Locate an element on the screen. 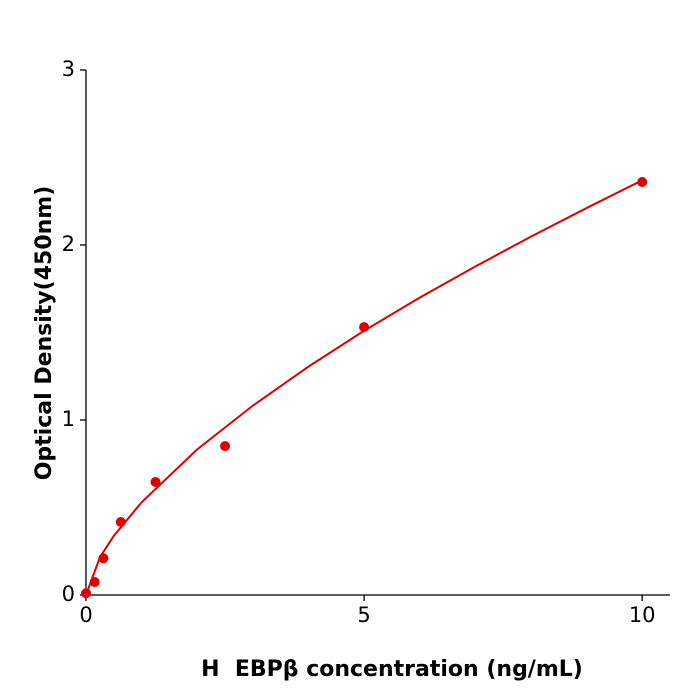 This screenshot has height=700, width=700. y-tick-label: 3 is located at coordinates (68, 69).